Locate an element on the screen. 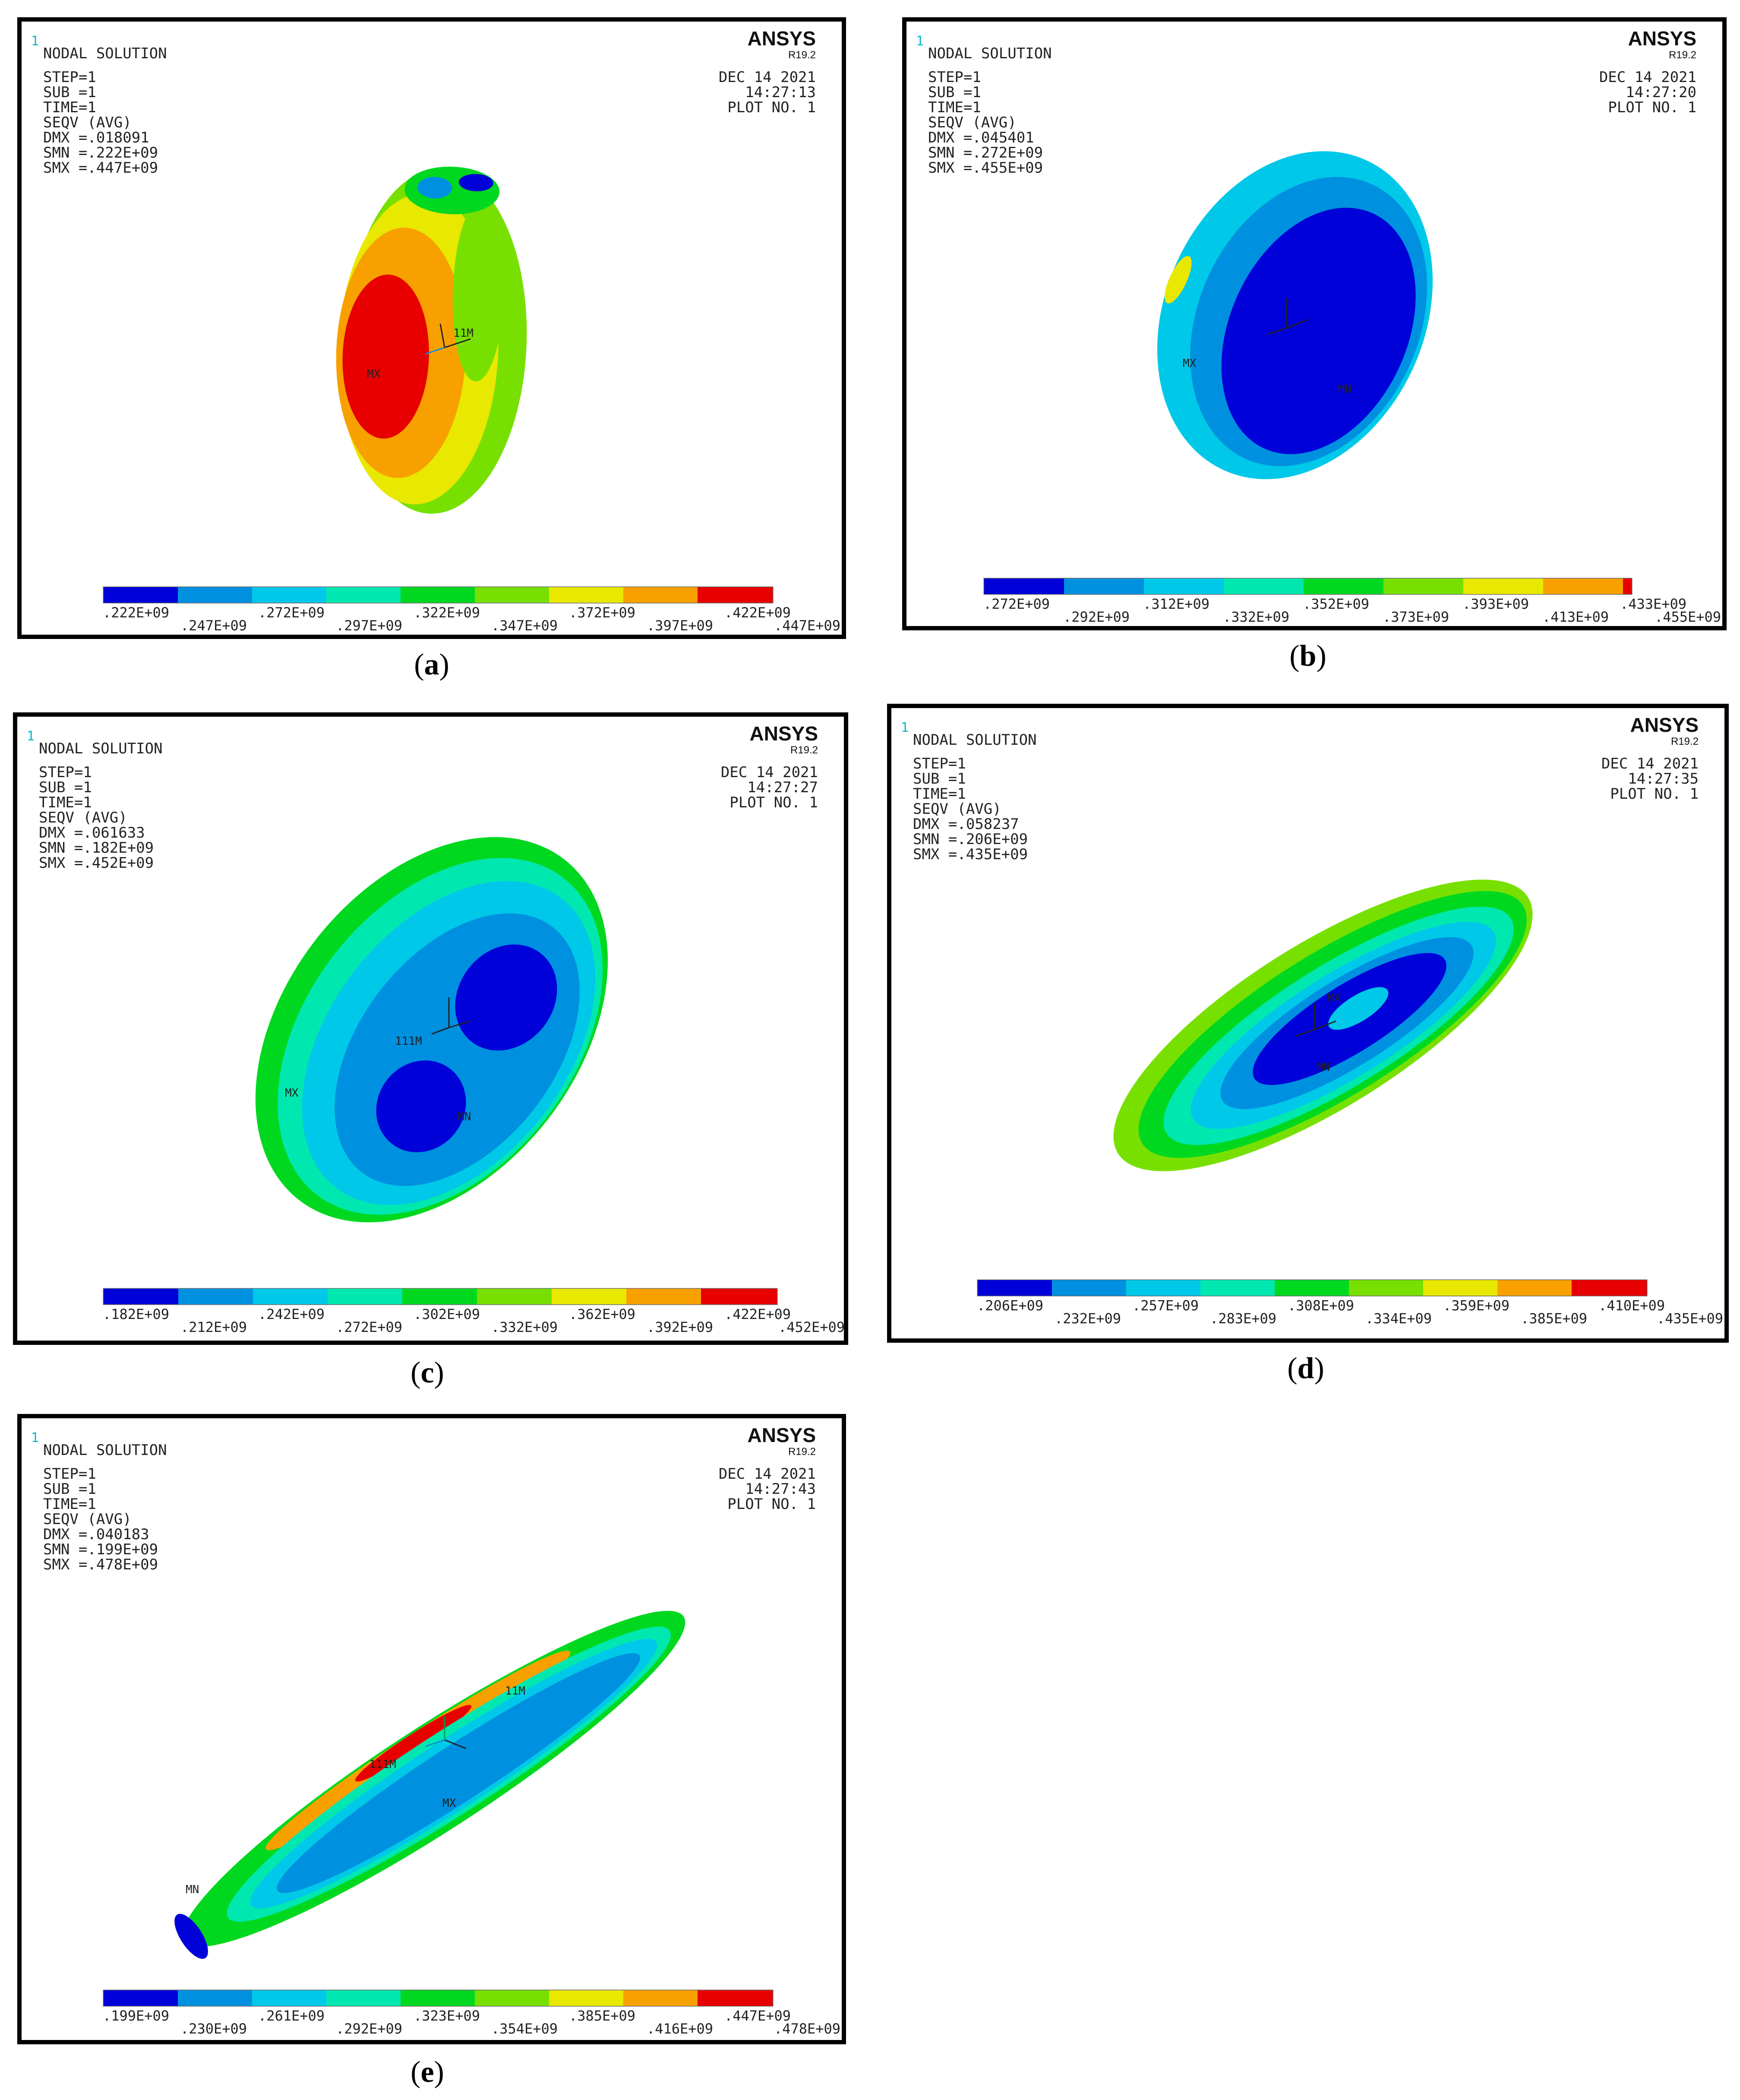  legend-label: .393E+09 is located at coordinates (1495, 604).